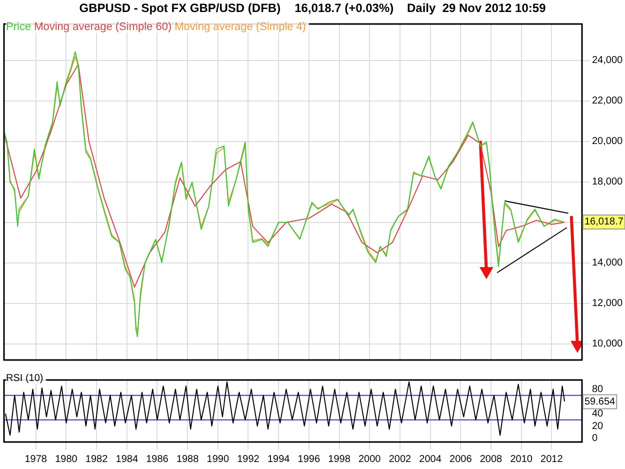 This screenshot has height=469, width=625. What do you see at coordinates (157, 459) in the screenshot?
I see `x-tick-label: 1986` at bounding box center [157, 459].